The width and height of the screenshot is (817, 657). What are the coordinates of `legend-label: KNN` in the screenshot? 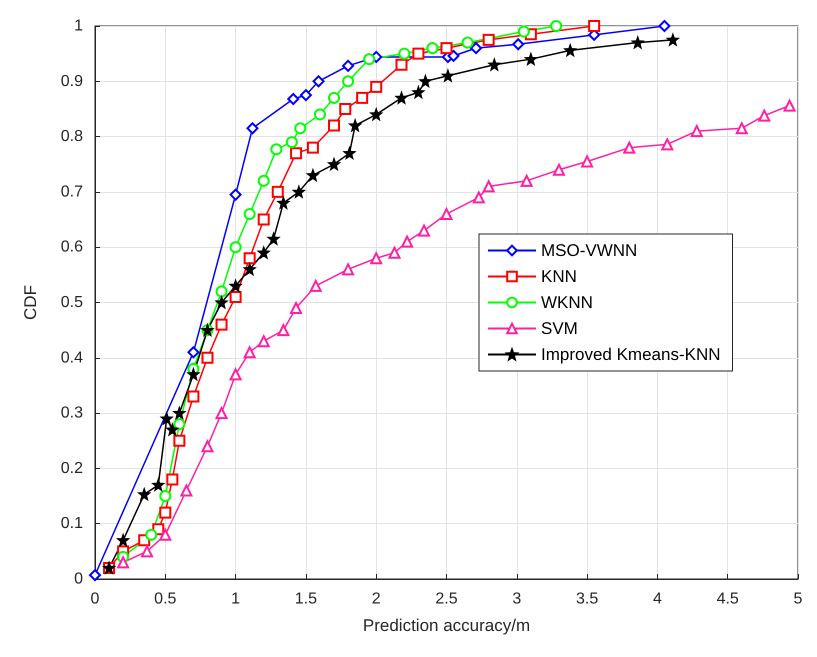 It's located at (559, 276).